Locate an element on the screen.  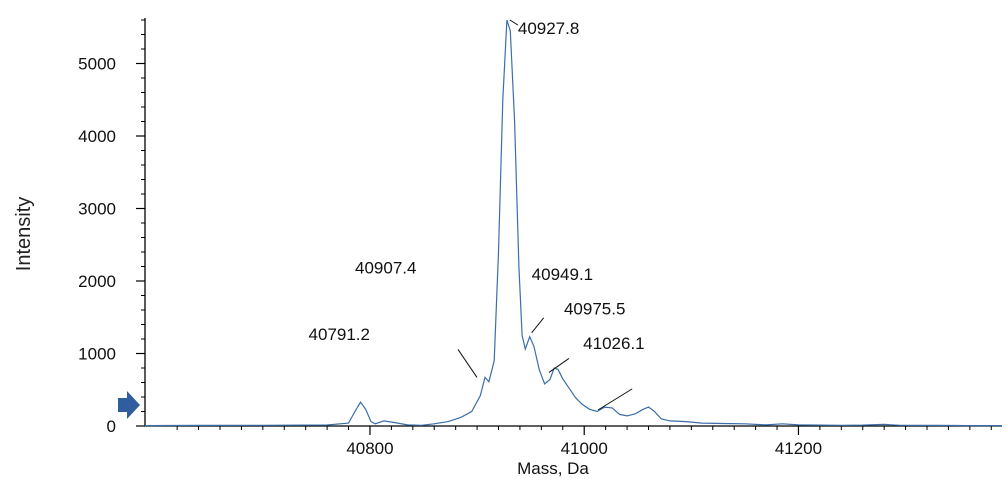
y-axis-ticks: 0 1000 2000 3000 4000 5000 is located at coordinates (111, 227).